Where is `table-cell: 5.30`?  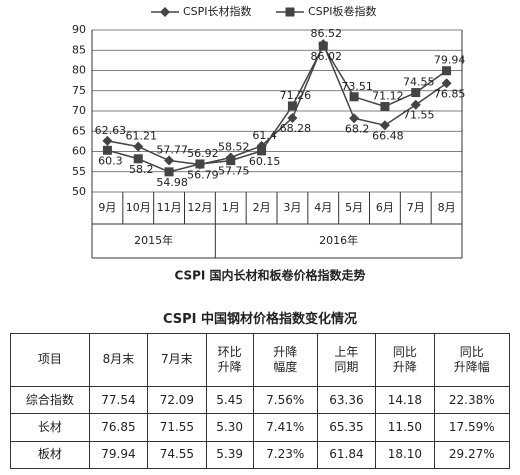
table-cell: 5.30 is located at coordinates (229, 427).